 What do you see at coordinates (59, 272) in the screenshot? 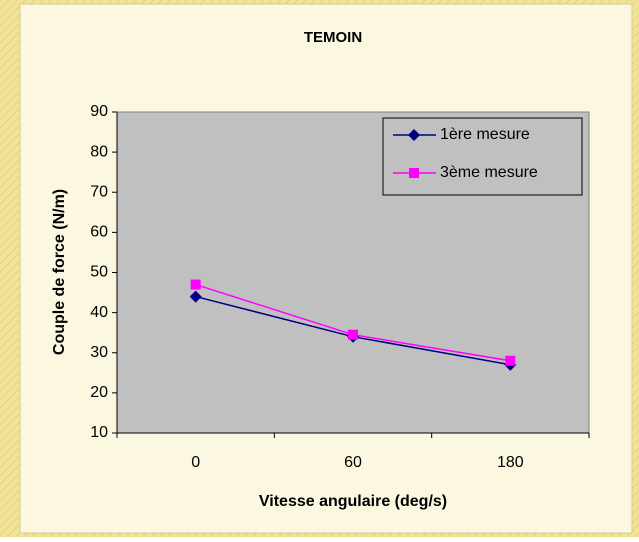
I see `y-axis-label: Couple de force (N/m)` at bounding box center [59, 272].